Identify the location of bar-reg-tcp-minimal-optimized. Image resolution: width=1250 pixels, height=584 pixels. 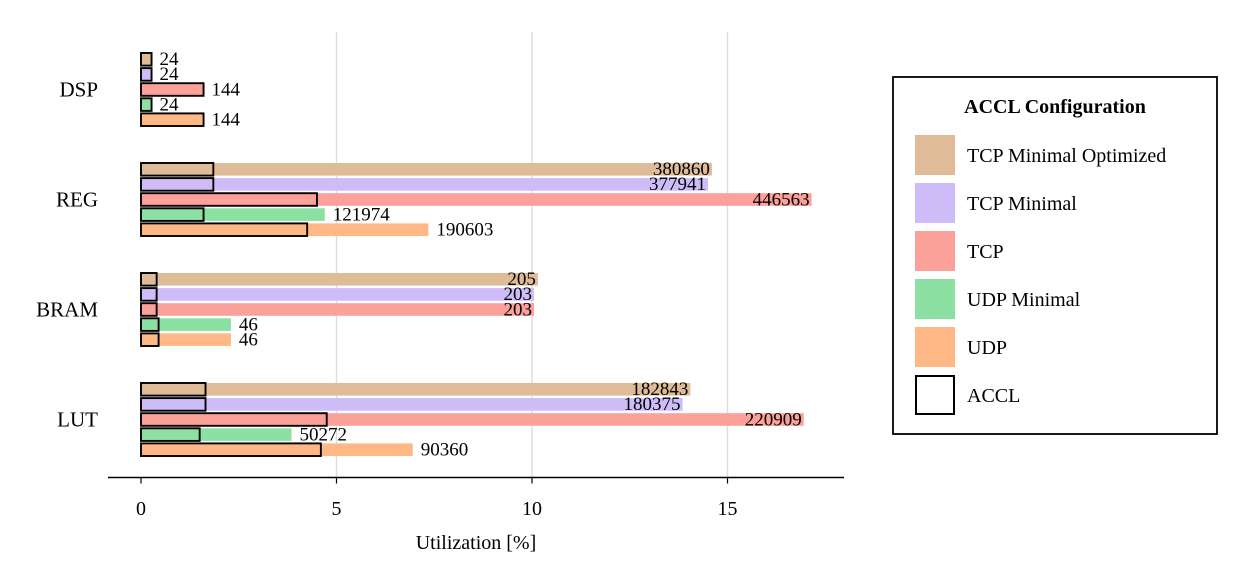
(426, 169).